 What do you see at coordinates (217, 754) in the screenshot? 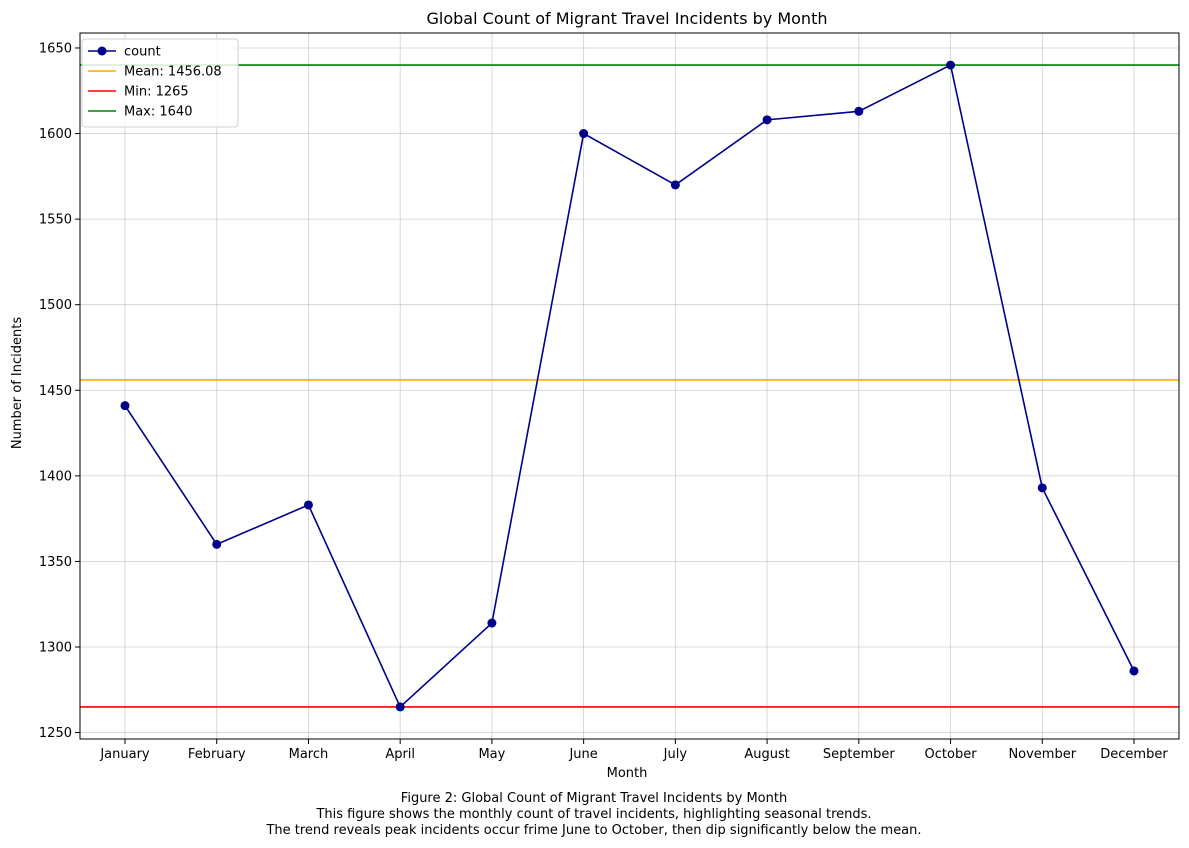
I see `x-tick-label: February` at bounding box center [217, 754].